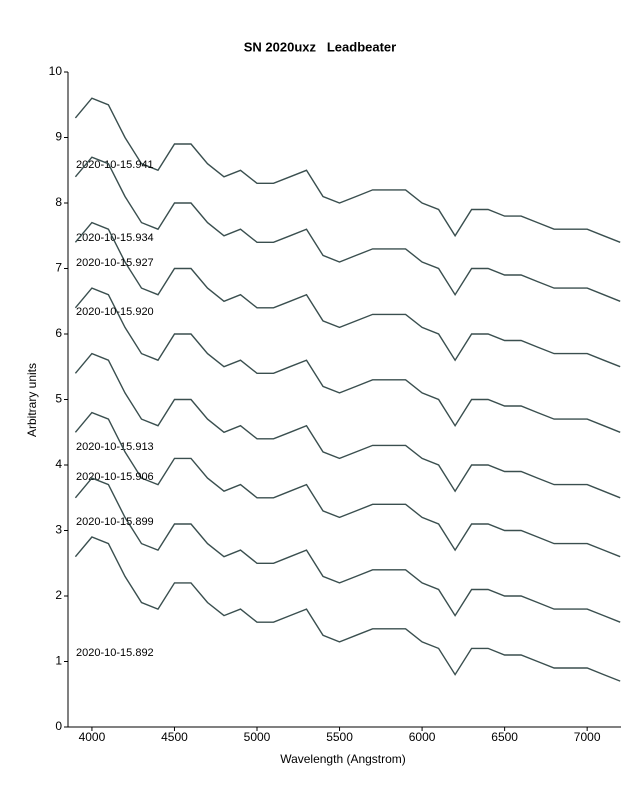 The height and width of the screenshot is (800, 640). I want to click on series-label: 2020-10-15.913, so click(115, 447).